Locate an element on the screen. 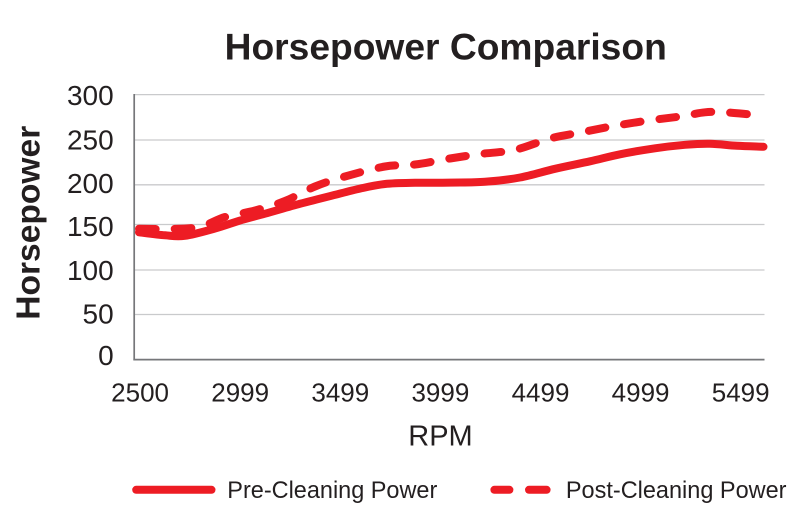  svg-text: 4999 is located at coordinates (641, 392).